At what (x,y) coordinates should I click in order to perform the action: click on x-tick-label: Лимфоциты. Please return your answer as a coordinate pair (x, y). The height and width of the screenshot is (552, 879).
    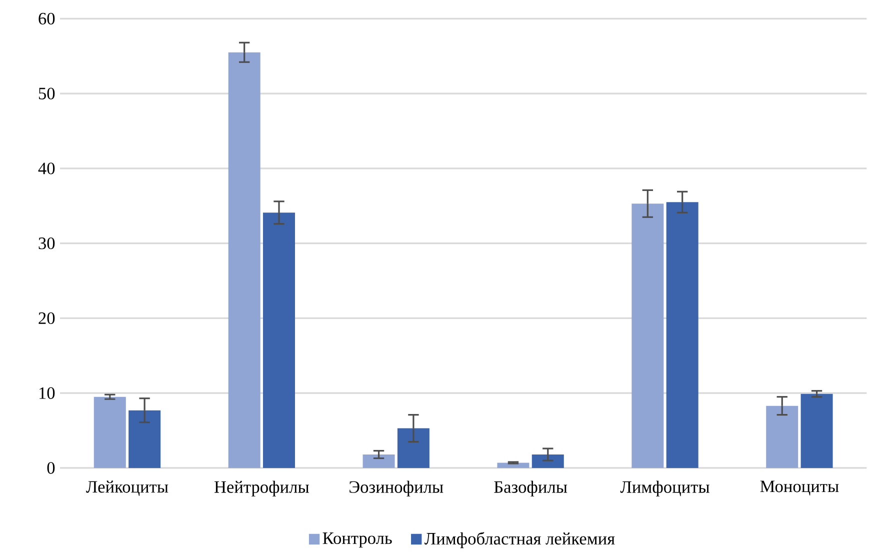
    Looking at the image, I should click on (665, 488).